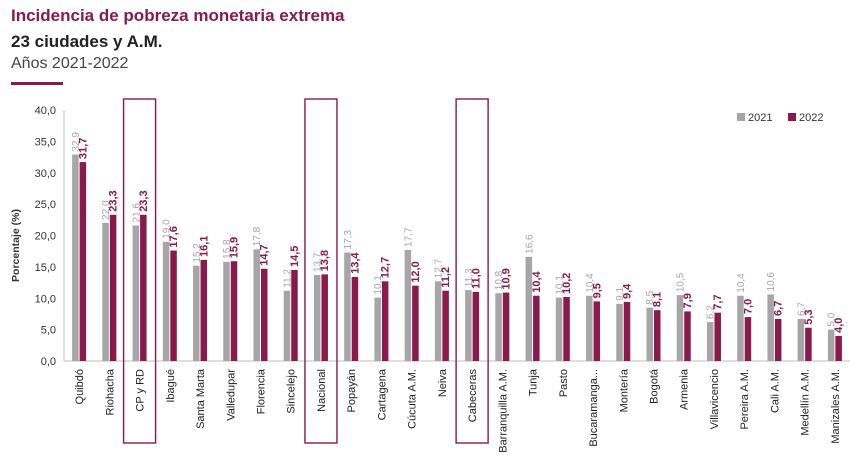  Describe the element at coordinates (231, 395) in the screenshot. I see `x-tick-label: Valledupar` at that location.